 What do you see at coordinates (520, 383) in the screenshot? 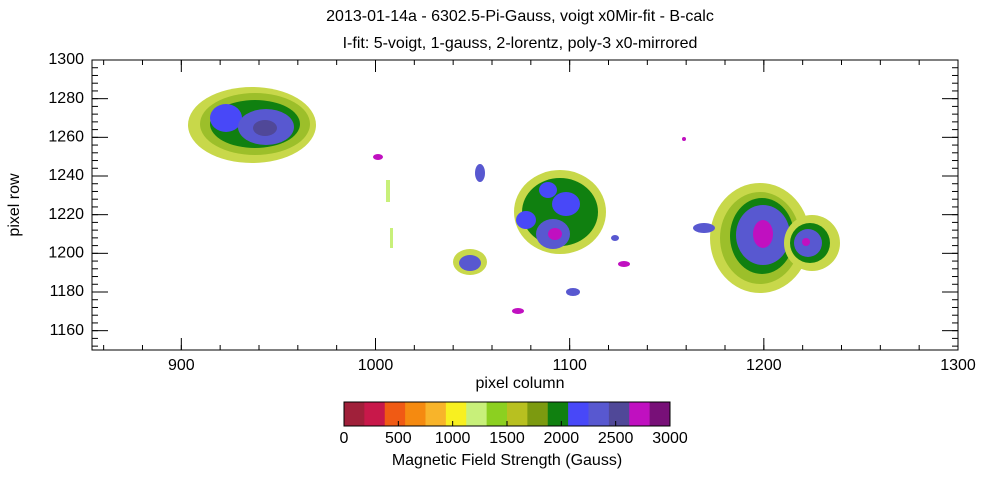
I see `x-axis-label: pixel column` at bounding box center [520, 383].